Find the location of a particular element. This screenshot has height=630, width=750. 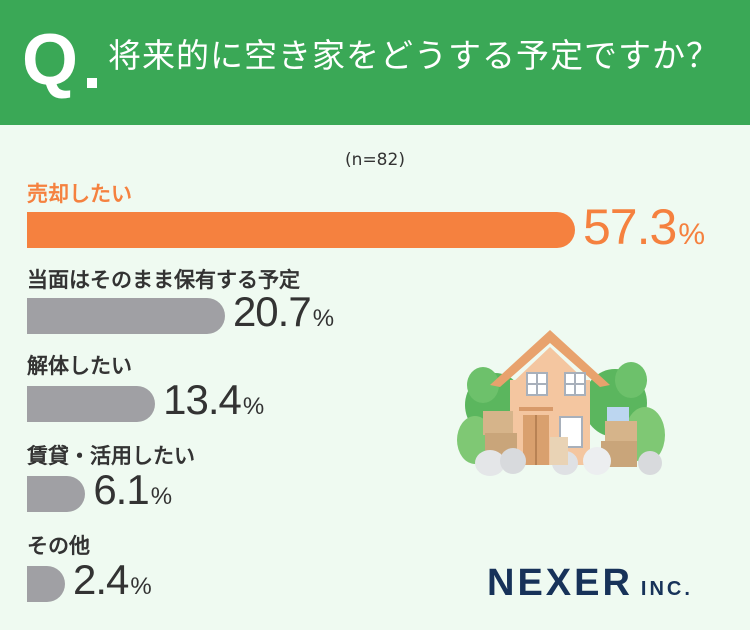

logo-suffix: INC. is located at coordinates (666, 589).